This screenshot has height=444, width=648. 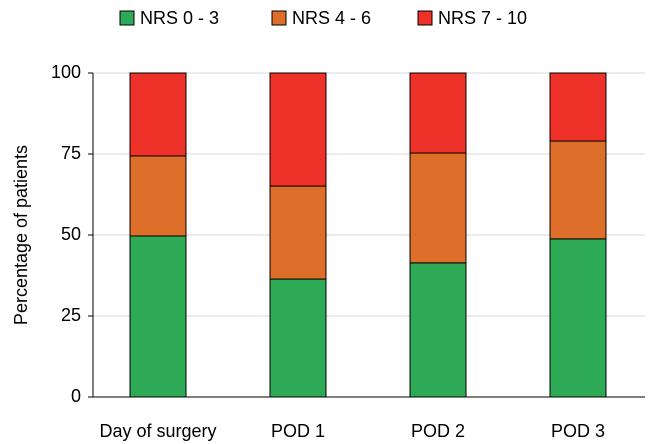 What do you see at coordinates (578, 431) in the screenshot?
I see `x-tick-label: POD 3` at bounding box center [578, 431].